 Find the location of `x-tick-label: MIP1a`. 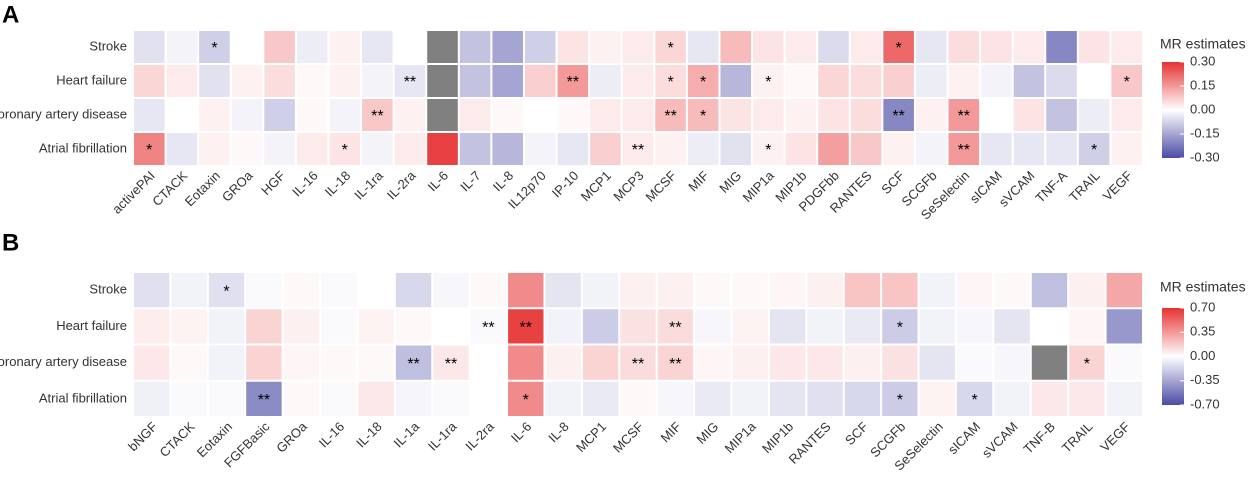

x-tick-label: MIP1a is located at coordinates (759, 186).